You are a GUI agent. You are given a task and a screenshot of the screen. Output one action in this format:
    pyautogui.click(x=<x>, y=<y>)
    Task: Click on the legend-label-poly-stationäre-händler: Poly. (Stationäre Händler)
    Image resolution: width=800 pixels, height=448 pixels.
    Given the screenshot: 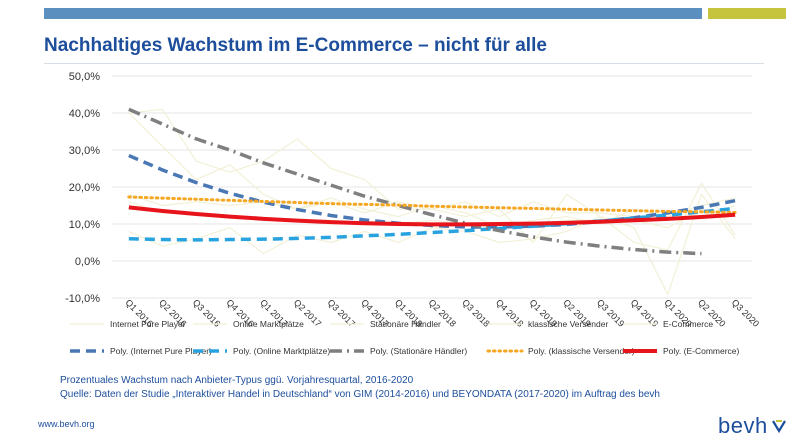 What is the action you would take?
    pyautogui.click(x=418, y=351)
    